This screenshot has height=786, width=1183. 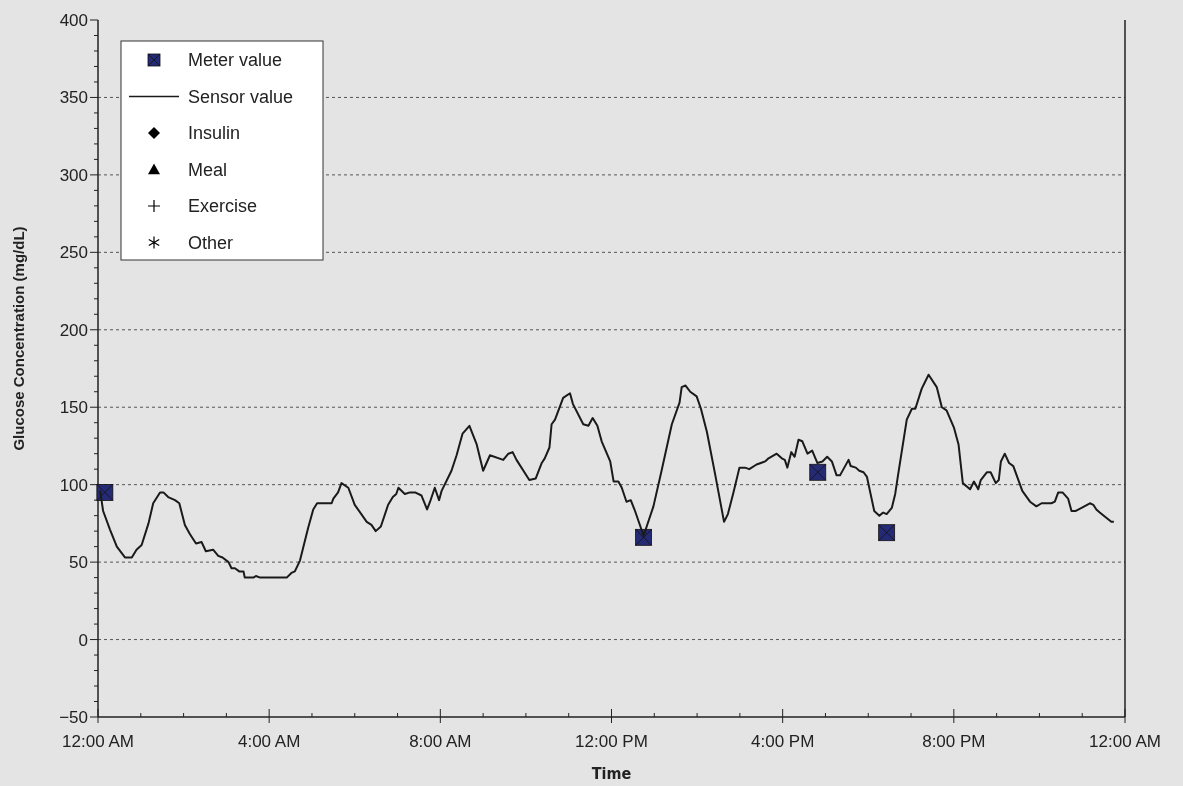 I want to click on legend-label: Exercise, so click(x=223, y=206).